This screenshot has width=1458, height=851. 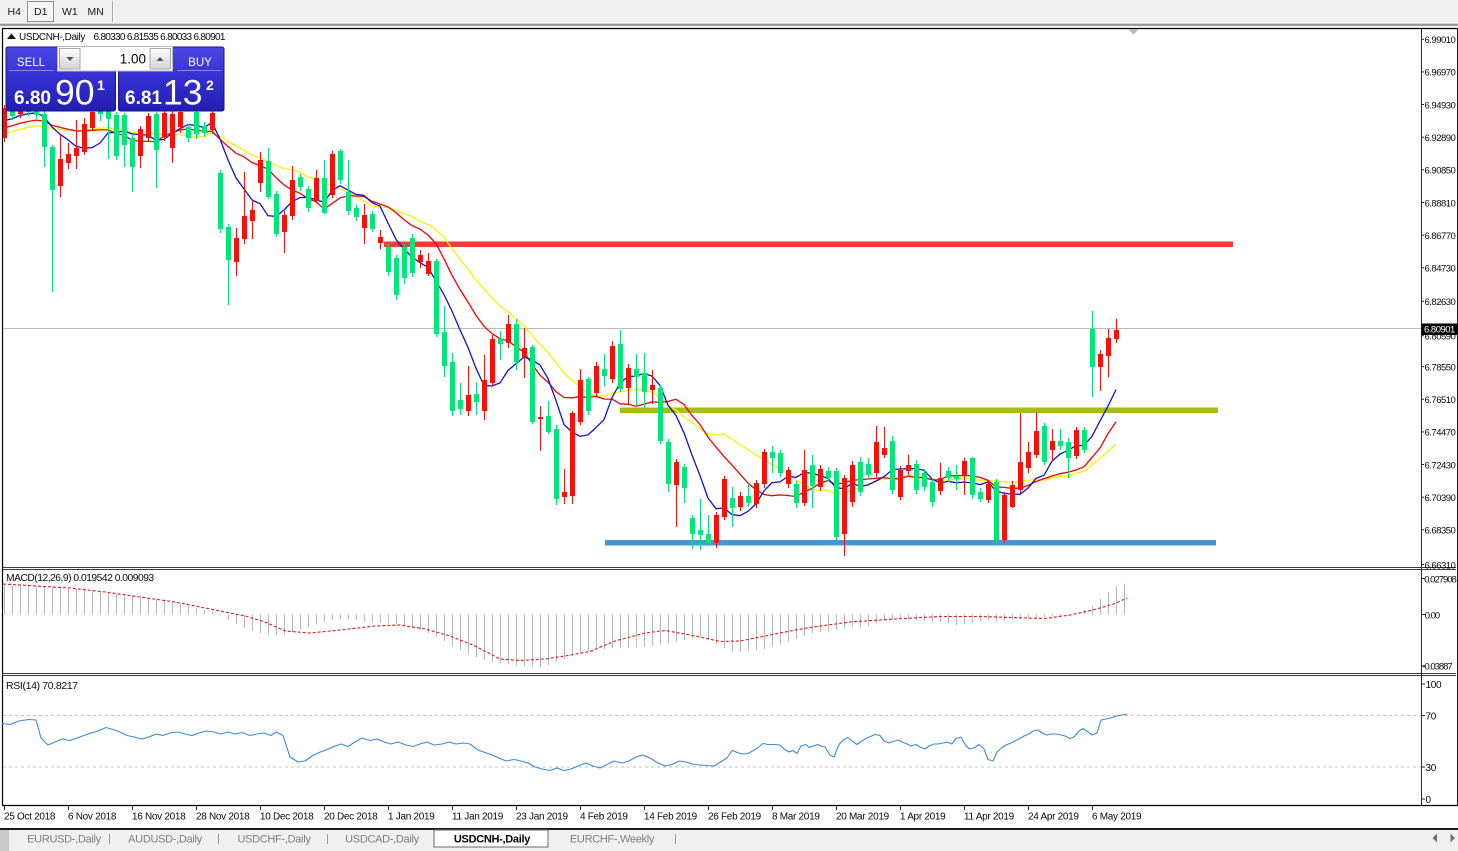 What do you see at coordinates (160, 37) in the screenshot?
I see `svg-text:6.80330 6.81535 6.80033 6.8090: 6.80330 6.81535 6.80033 6.80901` at bounding box center [160, 37].